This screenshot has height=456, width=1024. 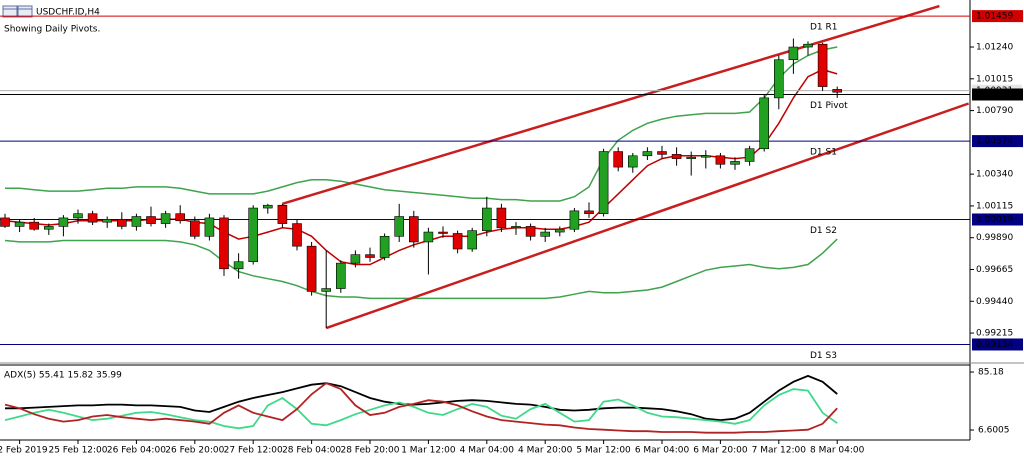 What do you see at coordinates (823, 231) in the screenshot?
I see `pivot-name: D1 S2` at bounding box center [823, 231].